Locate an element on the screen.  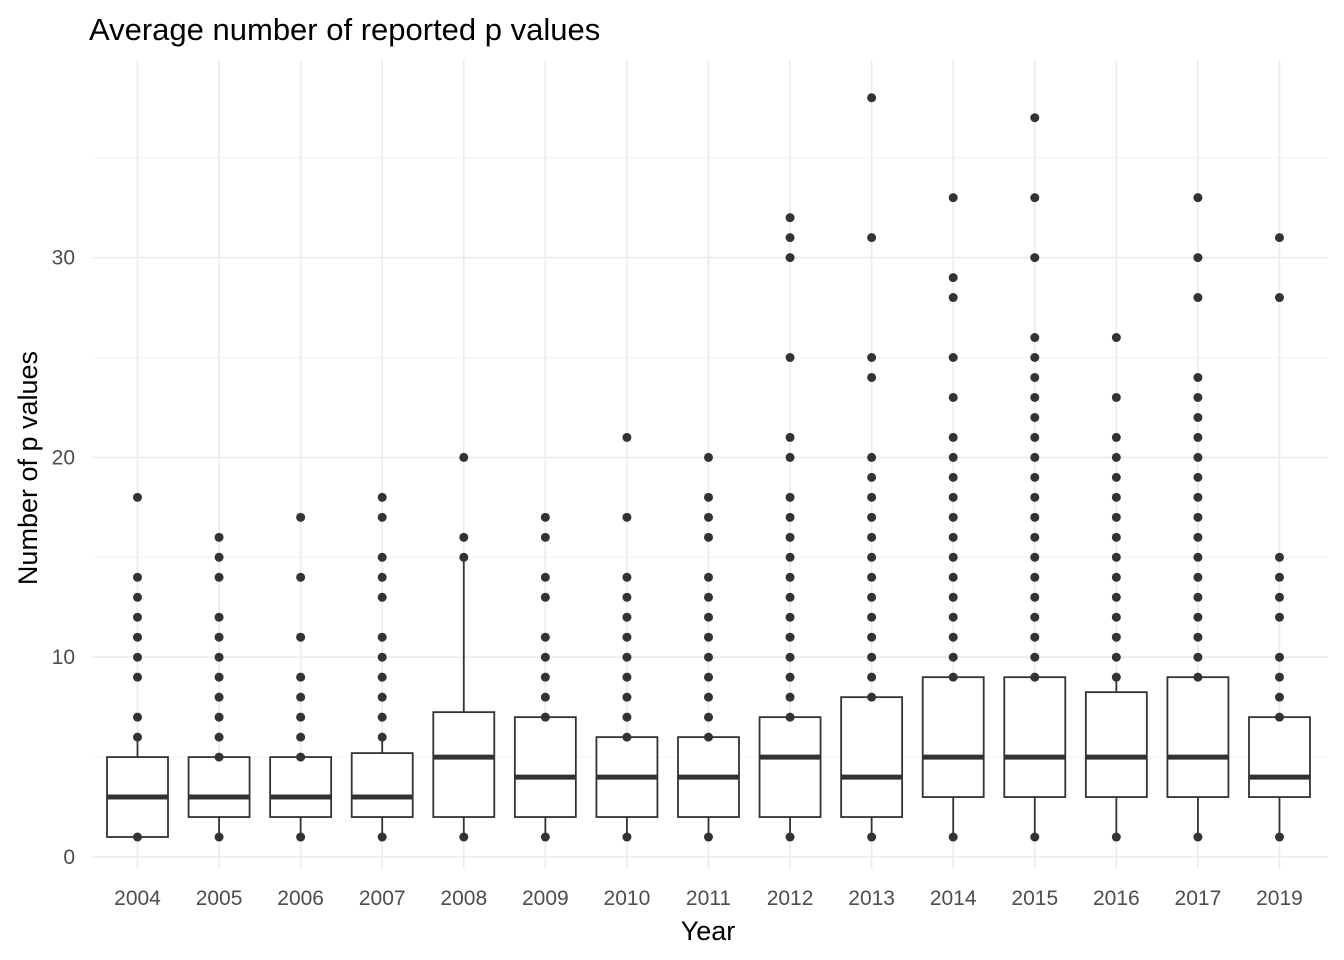
x-tick-label: 2014 is located at coordinates (953, 898).